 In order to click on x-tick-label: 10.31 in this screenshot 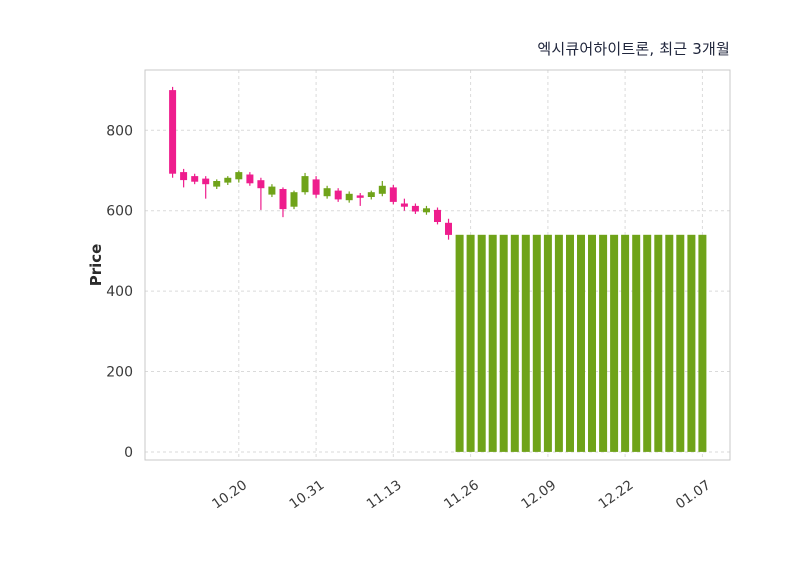, I will do `click(307, 494)`.